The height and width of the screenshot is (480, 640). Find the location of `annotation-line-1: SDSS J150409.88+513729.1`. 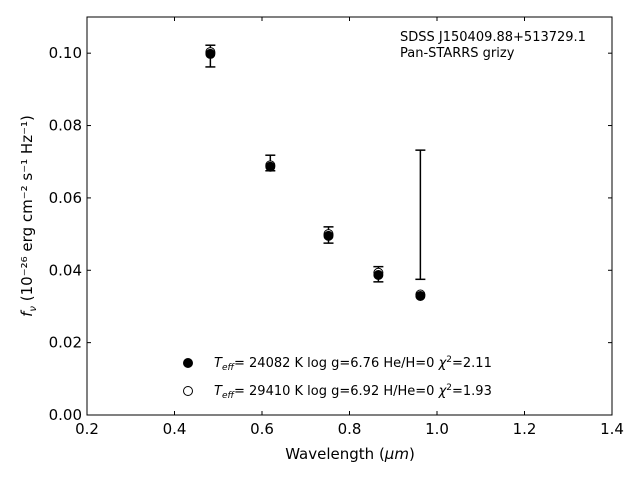

annotation-line-1: SDSS J150409.88+513729.1 is located at coordinates (493, 37).